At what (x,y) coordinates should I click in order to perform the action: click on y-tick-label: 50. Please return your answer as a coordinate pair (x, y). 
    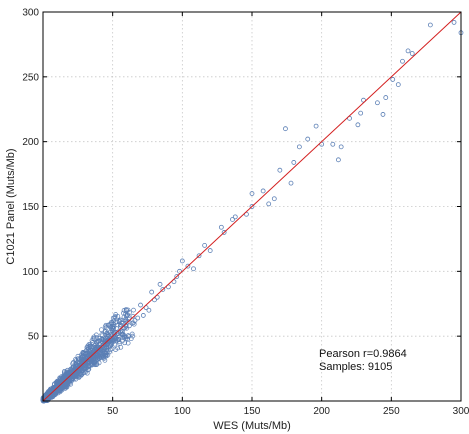
    Looking at the image, I should click on (34, 337).